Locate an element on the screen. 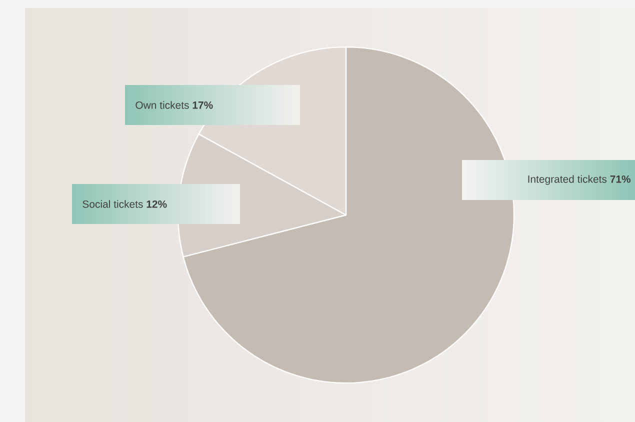 The height and width of the screenshot is (422, 635). data-label: 71% is located at coordinates (620, 179).